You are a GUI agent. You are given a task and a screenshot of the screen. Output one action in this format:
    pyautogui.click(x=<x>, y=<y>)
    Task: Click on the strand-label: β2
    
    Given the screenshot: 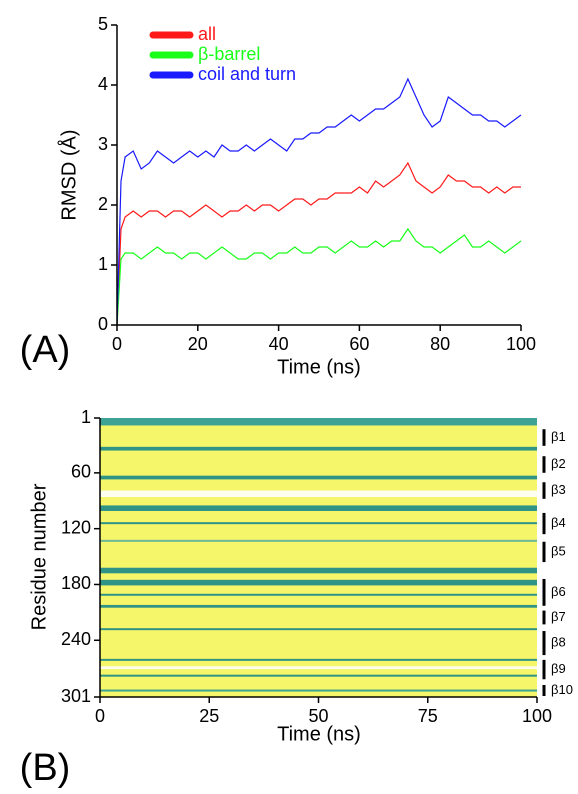 What is the action you would take?
    pyautogui.click(x=558, y=463)
    